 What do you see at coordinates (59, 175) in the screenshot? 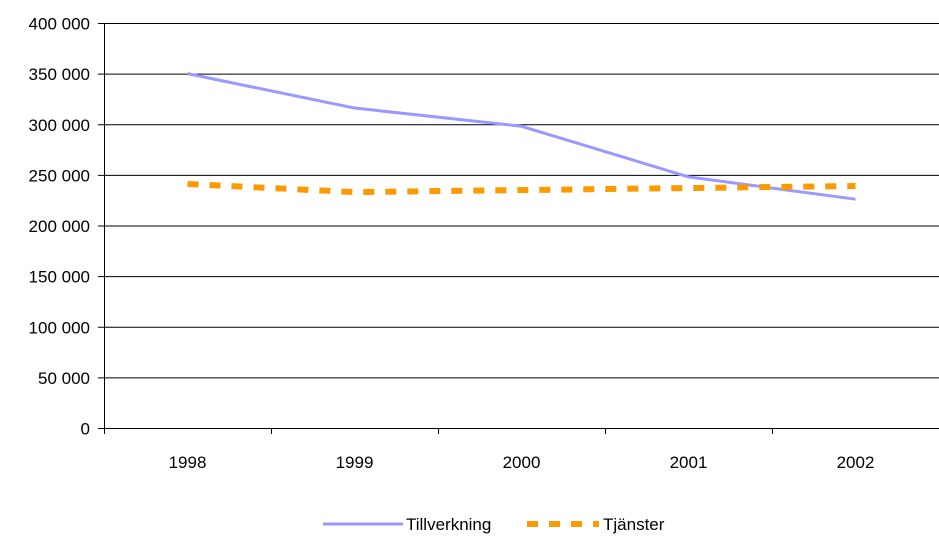
I see `y-tick-label: 250 000` at bounding box center [59, 175].